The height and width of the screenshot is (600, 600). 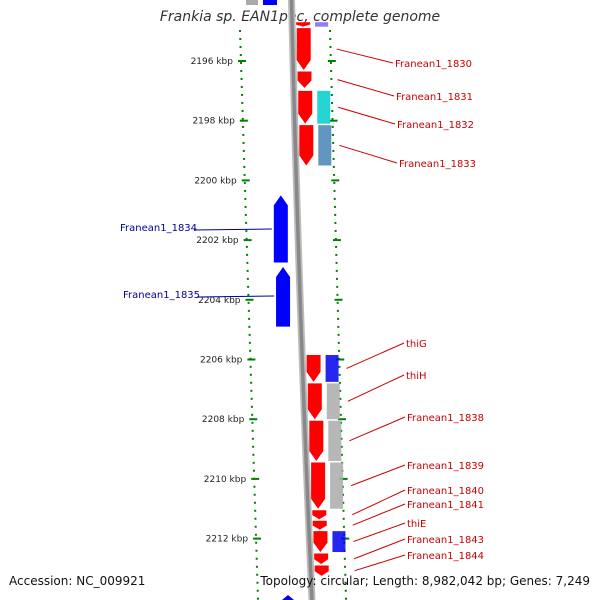 I want to click on accession-label: Accession: NC_009921, so click(x=77, y=581).